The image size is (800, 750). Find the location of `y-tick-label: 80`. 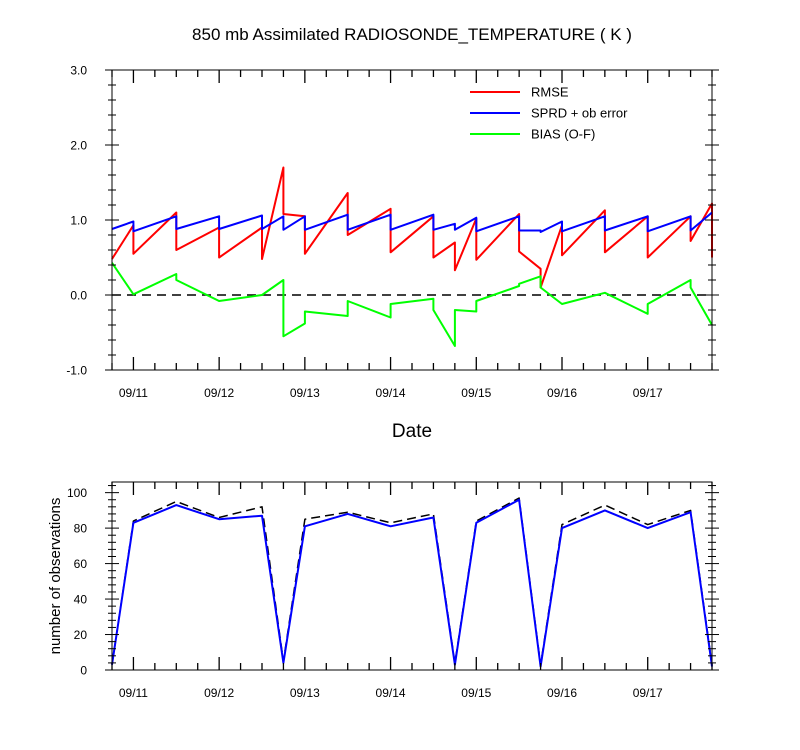

y-tick-label: 80 is located at coordinates (81, 529).